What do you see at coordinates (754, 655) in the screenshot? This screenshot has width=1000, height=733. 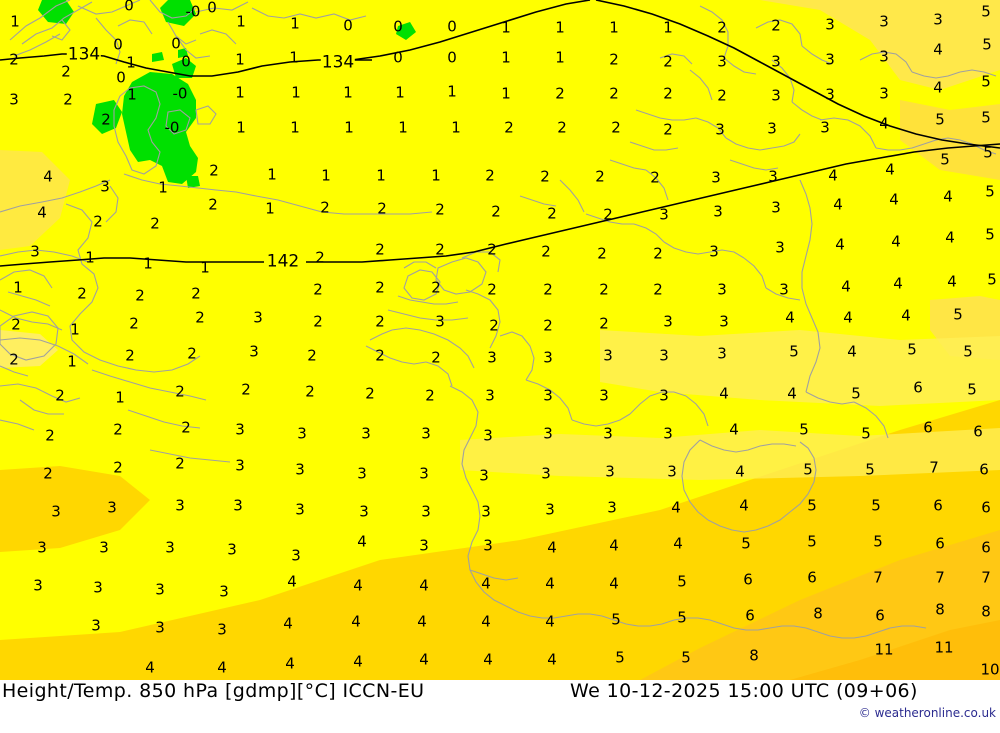 I see `temperature-value: 8` at bounding box center [754, 655].